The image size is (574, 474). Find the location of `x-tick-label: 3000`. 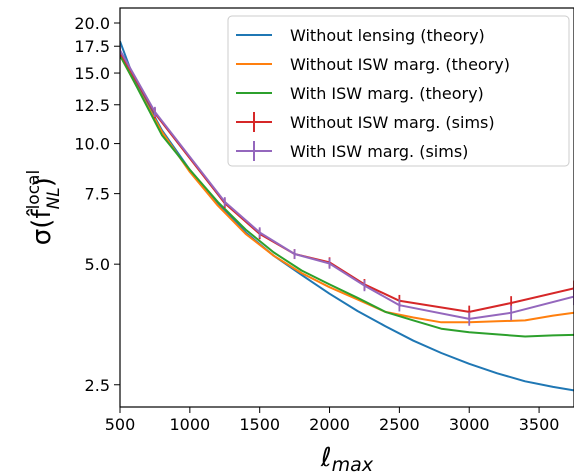

x-tick-label: 3000 is located at coordinates (469, 424).